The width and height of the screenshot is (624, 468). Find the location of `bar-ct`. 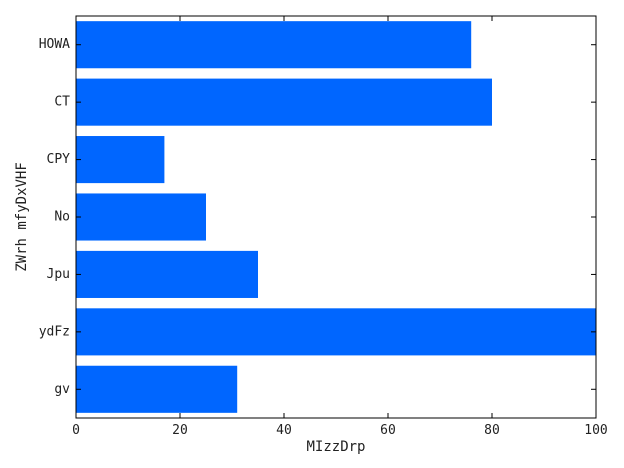

bar-ct is located at coordinates (284, 102).